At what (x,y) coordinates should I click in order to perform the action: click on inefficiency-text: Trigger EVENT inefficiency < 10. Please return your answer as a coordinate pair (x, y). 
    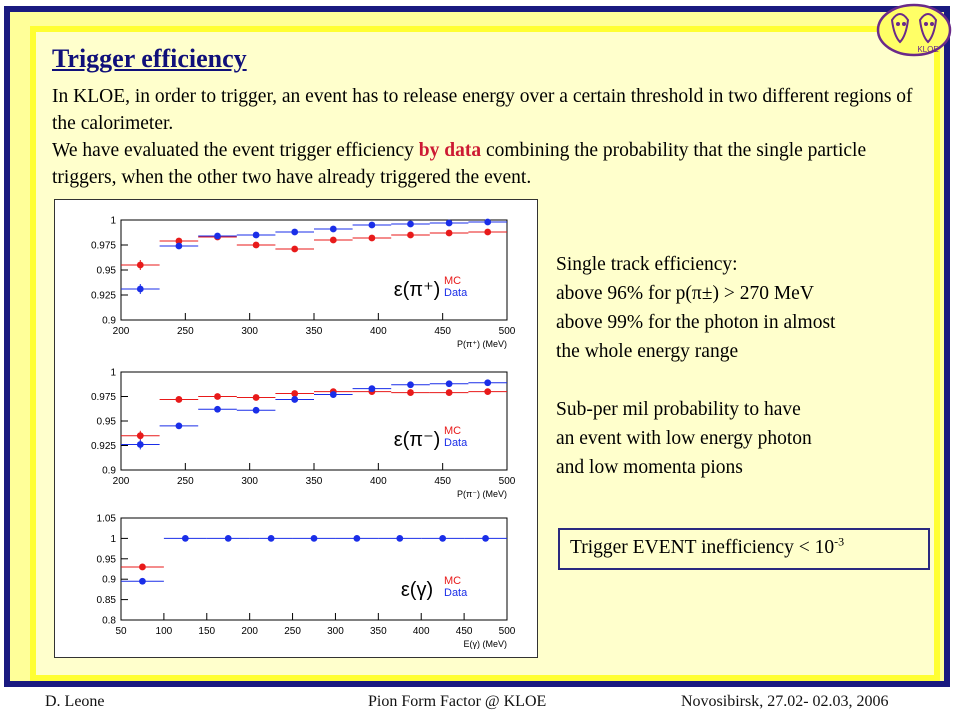
    Looking at the image, I should click on (702, 547).